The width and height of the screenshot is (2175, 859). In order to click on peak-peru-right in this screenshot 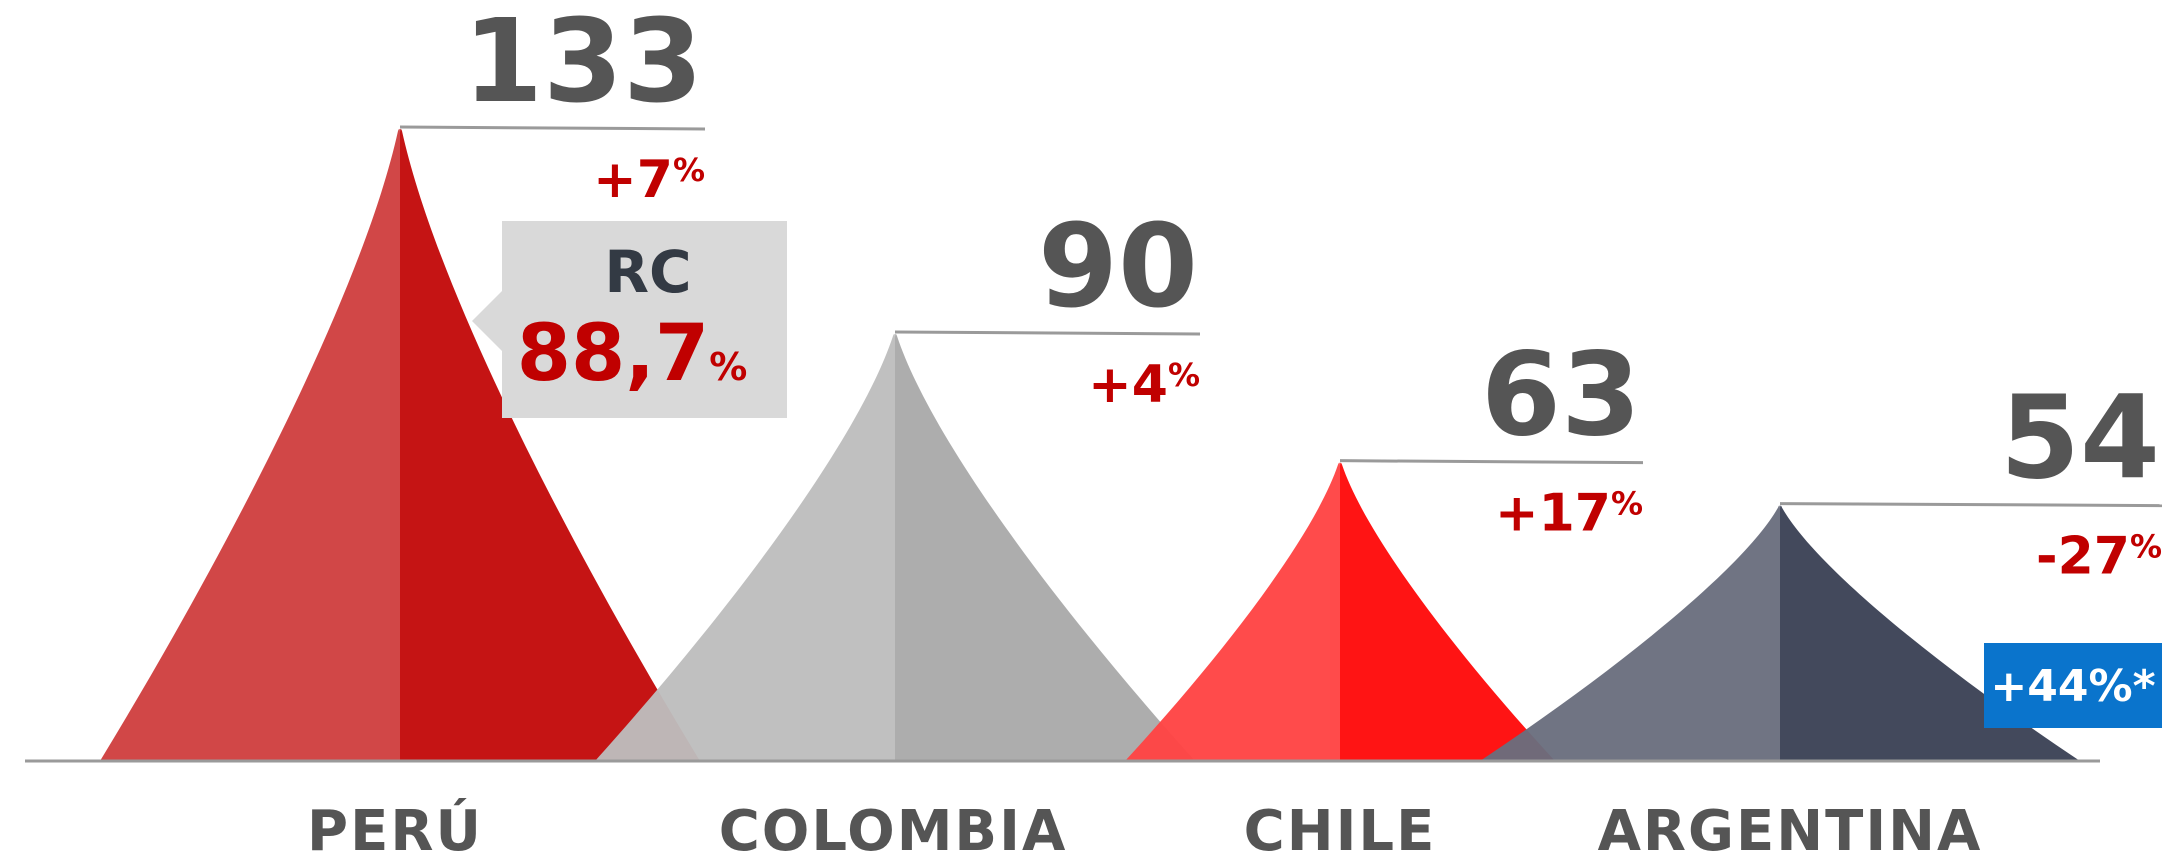, I will do `click(550, 444)`.